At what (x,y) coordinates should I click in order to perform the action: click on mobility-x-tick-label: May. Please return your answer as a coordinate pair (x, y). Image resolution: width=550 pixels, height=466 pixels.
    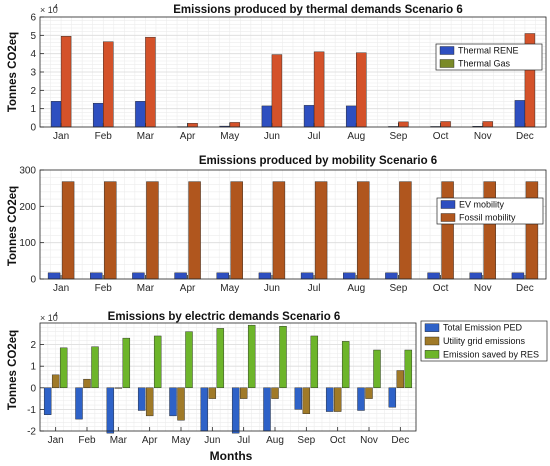
    Looking at the image, I should click on (229, 288).